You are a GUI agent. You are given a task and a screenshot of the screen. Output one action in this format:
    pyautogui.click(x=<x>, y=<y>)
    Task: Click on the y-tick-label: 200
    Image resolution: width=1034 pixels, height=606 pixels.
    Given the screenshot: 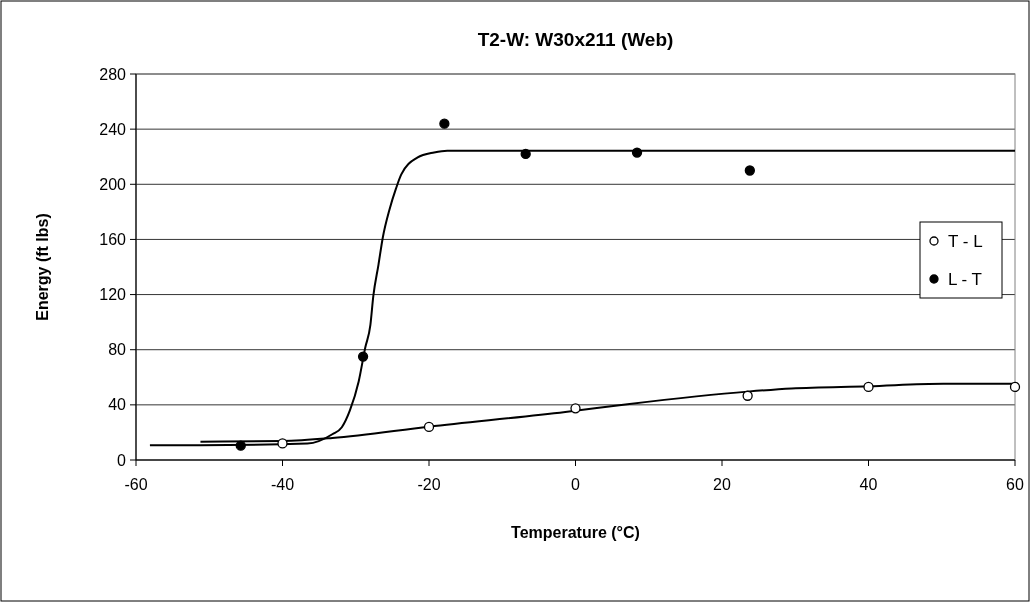 What is the action you would take?
    pyautogui.click(x=113, y=184)
    